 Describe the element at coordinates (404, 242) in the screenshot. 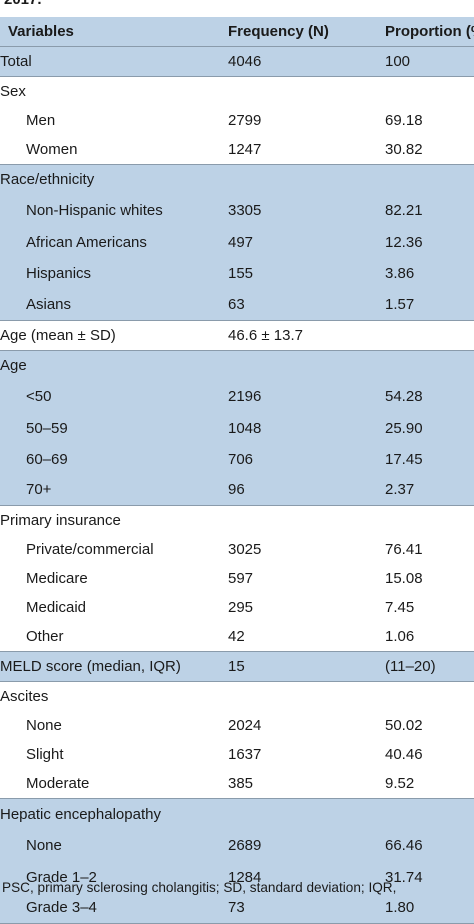

I see `row-proportion: 12.36` at that location.